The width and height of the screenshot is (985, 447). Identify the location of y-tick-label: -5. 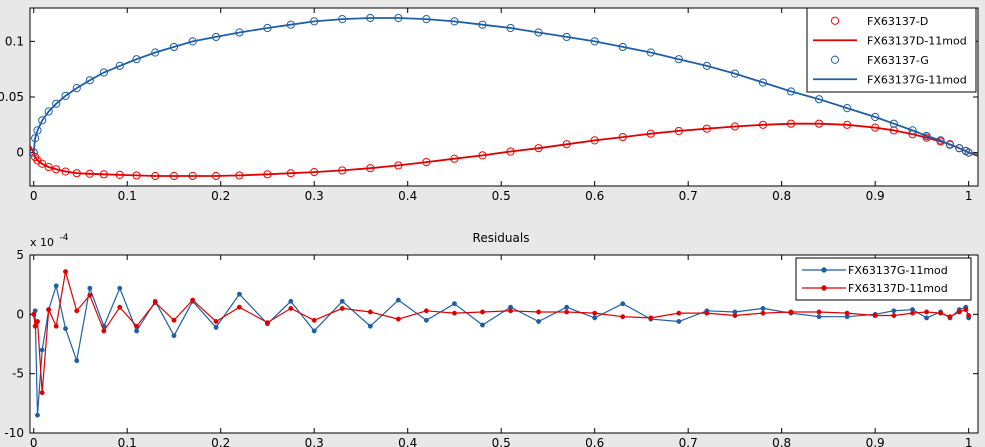
(18, 374).